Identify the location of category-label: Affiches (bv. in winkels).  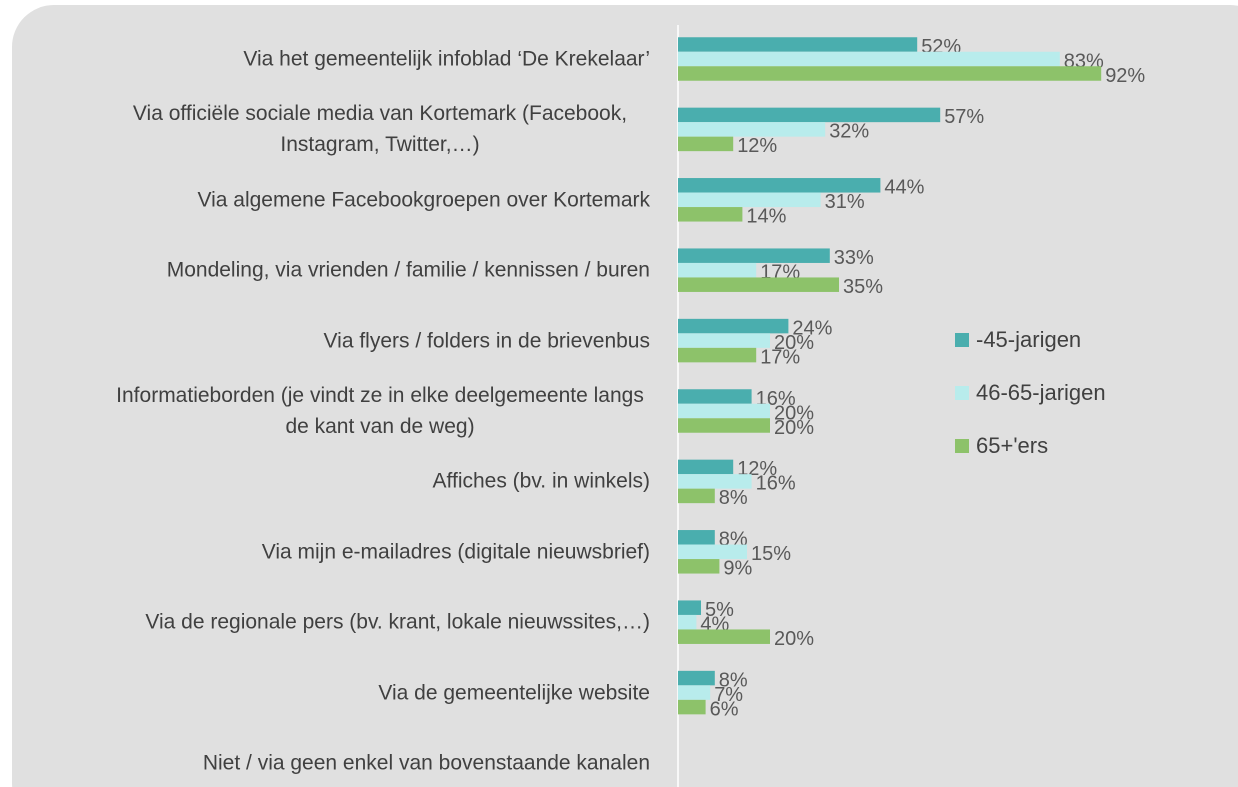
(380, 481).